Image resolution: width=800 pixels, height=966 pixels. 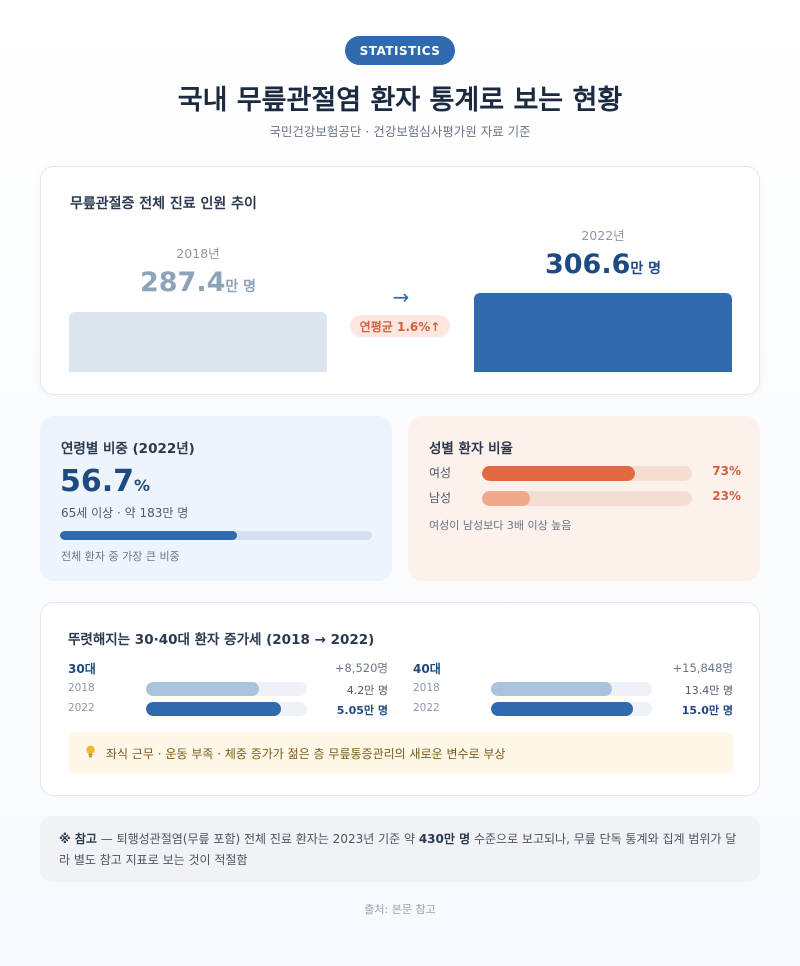 I want to click on value-2022-number: 306.6, so click(x=587, y=264).